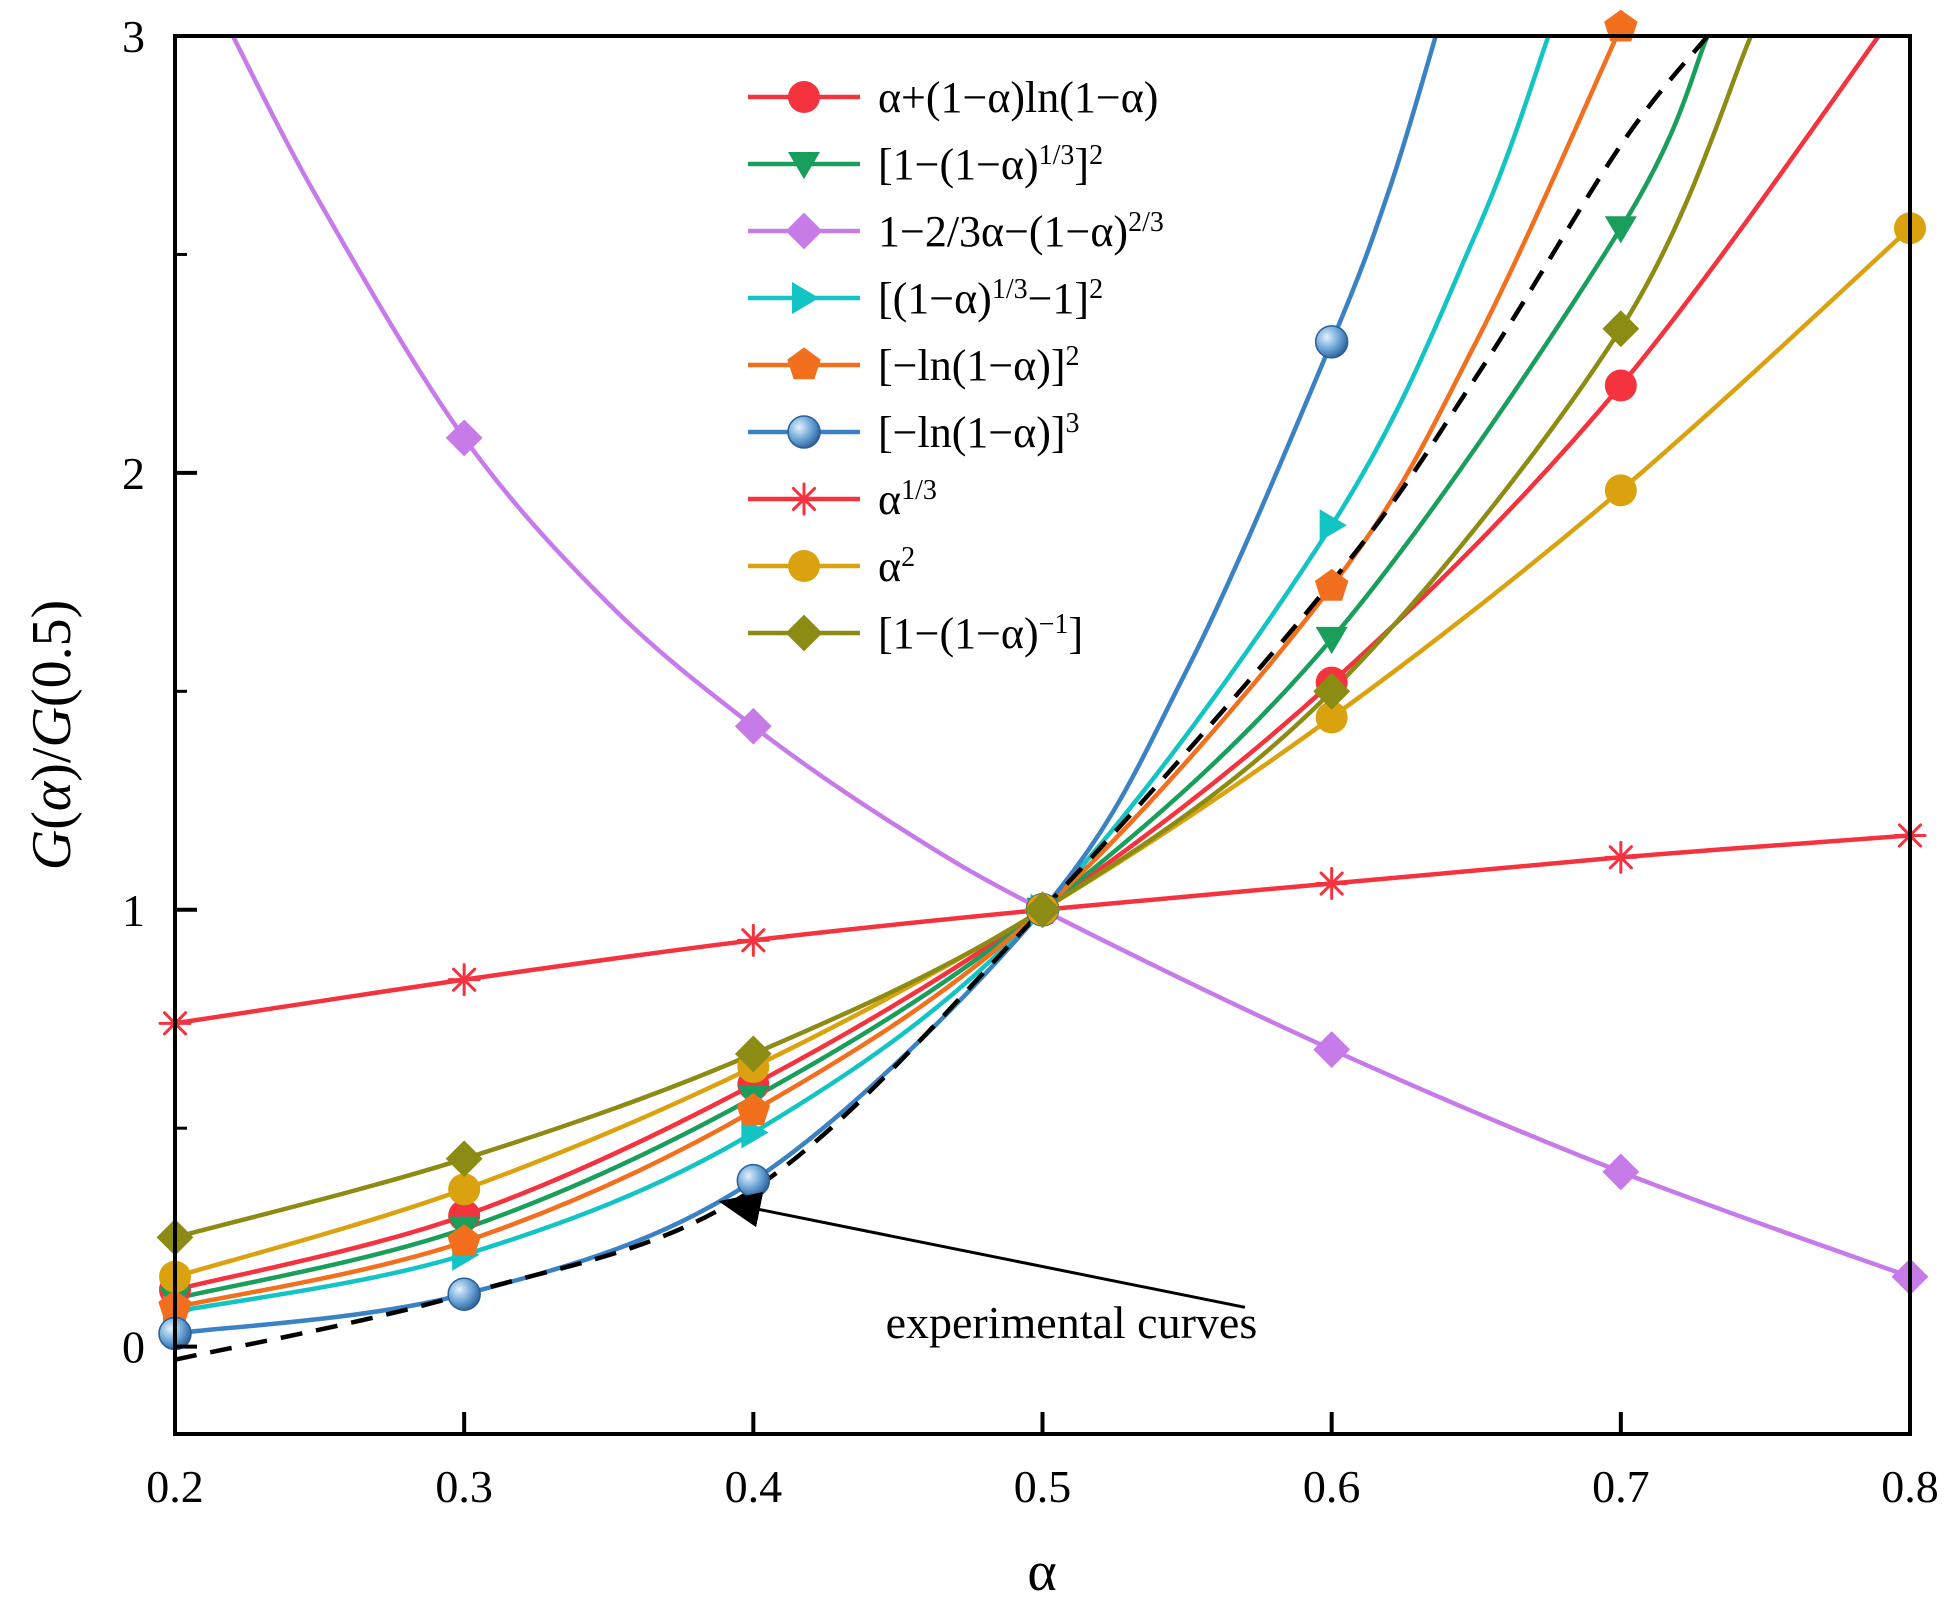 The width and height of the screenshot is (1953, 1615). I want to click on legend-label: [(1−α)1/3−1]2, so click(990, 299).